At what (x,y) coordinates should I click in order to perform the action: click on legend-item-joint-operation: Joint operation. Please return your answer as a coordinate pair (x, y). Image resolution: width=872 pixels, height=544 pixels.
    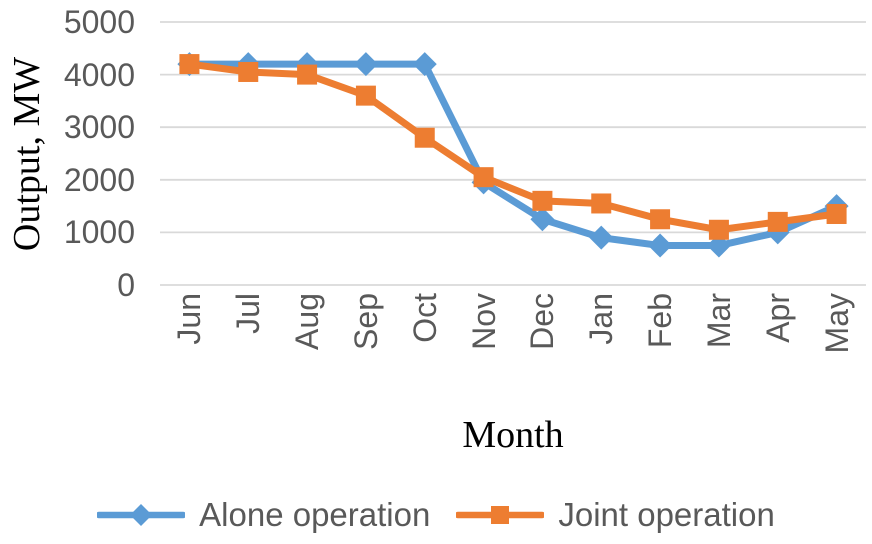
    Looking at the image, I should click on (615, 515).